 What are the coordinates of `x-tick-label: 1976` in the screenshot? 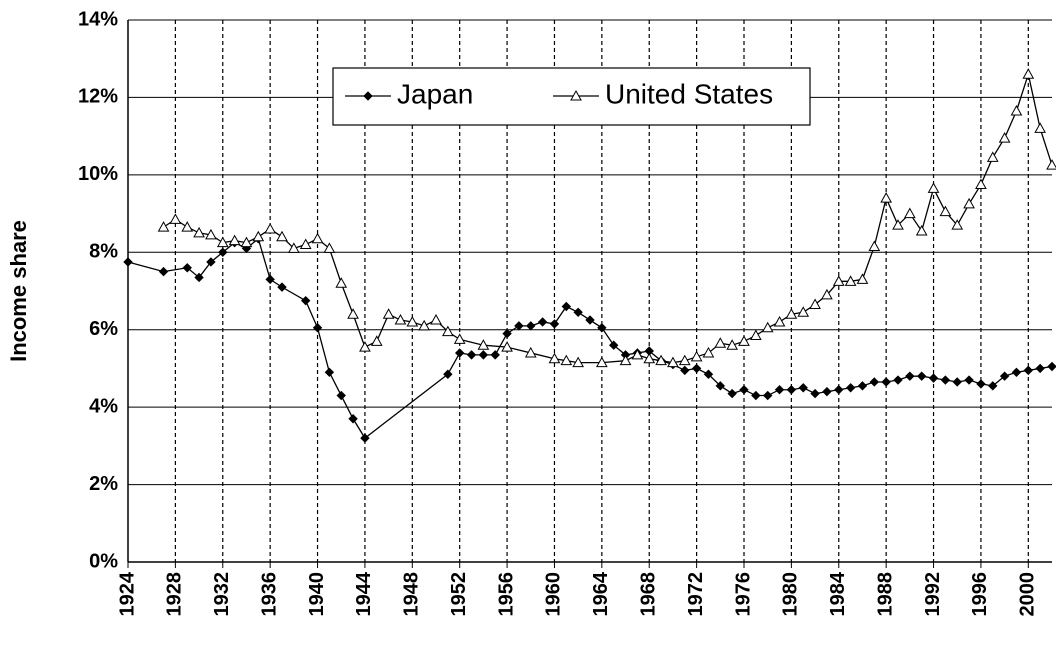 It's located at (743, 594).